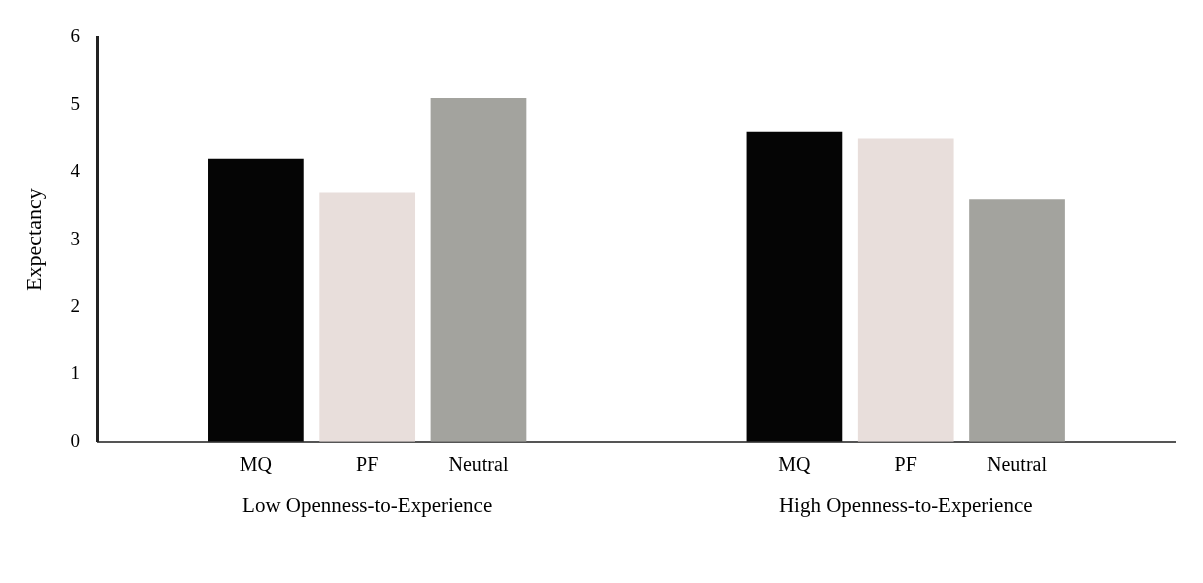  I want to click on text: PF, so click(905, 464).